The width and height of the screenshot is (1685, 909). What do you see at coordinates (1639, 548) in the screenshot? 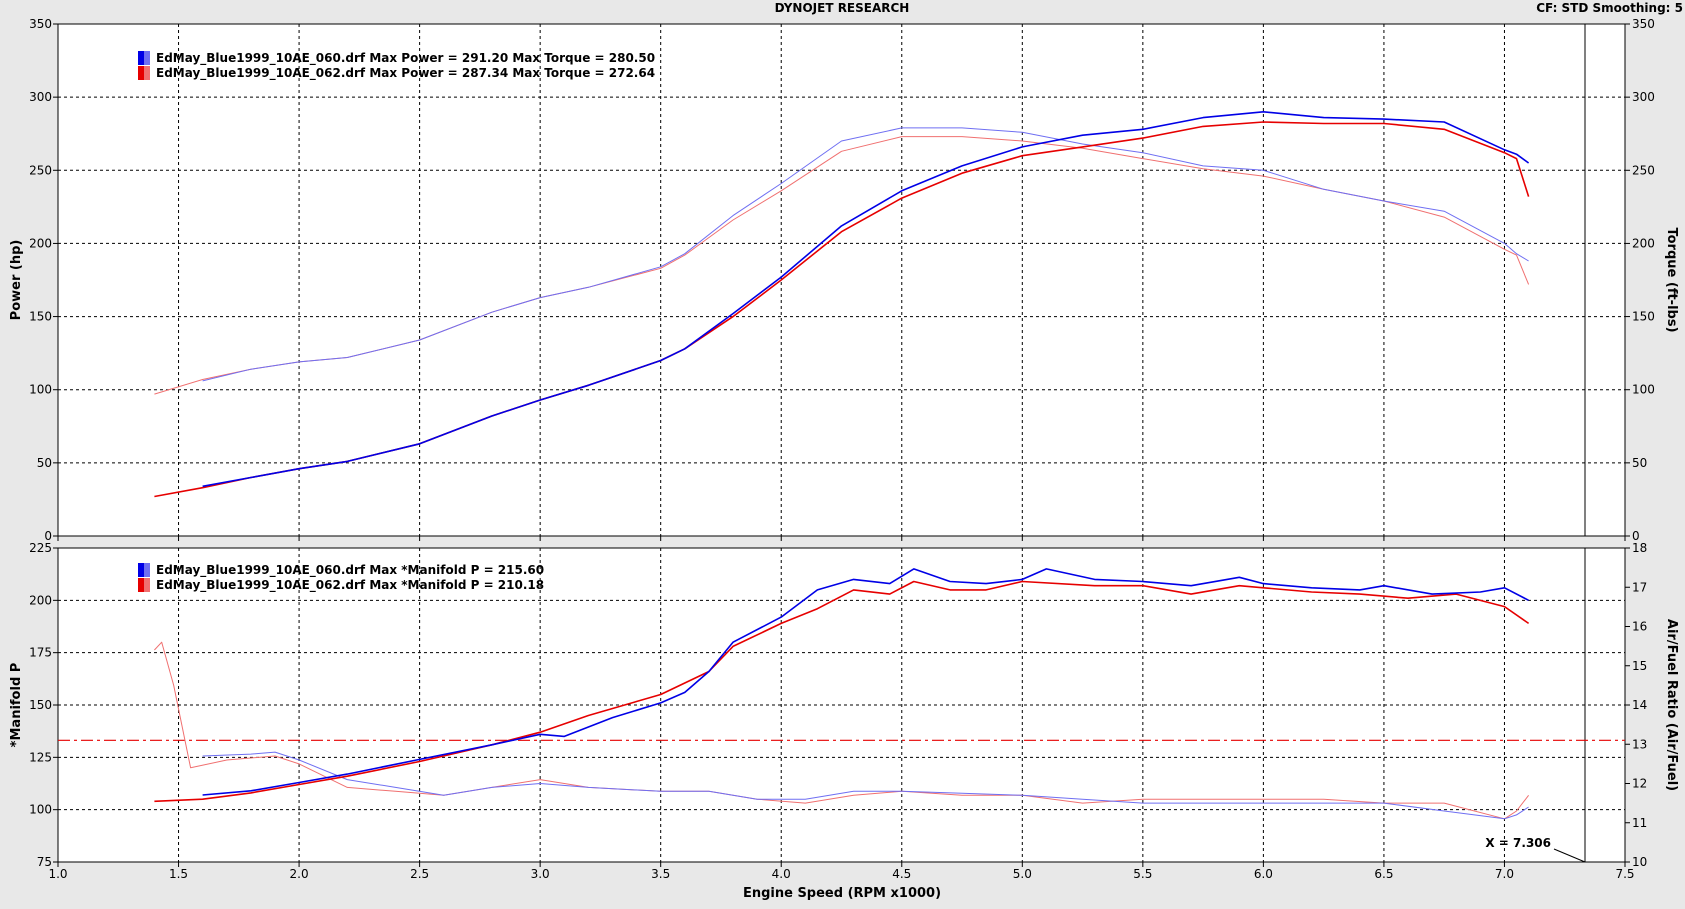
I see `y2-tick-label: 18` at bounding box center [1639, 548].